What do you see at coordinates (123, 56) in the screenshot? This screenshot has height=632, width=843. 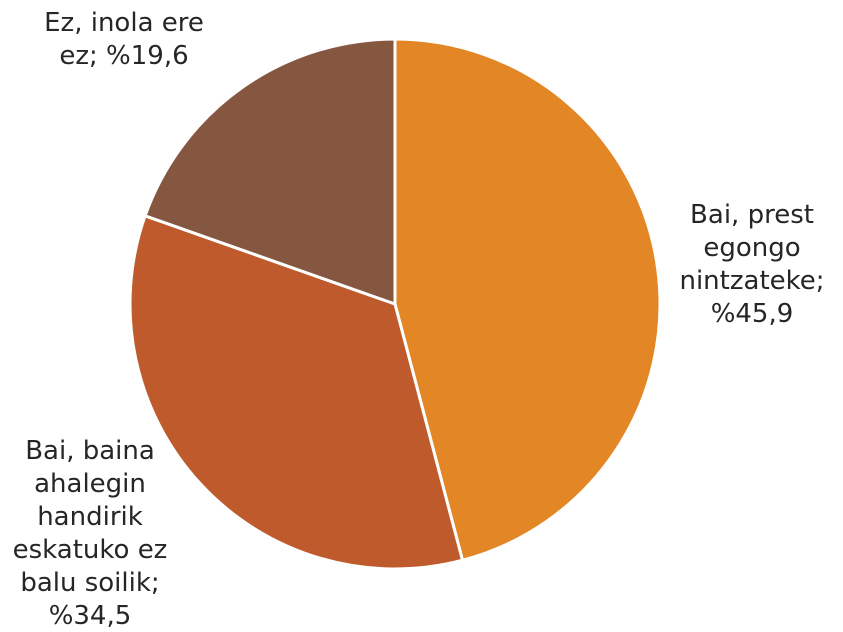 I see `slice-label-line: ez; %19,6` at bounding box center [123, 56].